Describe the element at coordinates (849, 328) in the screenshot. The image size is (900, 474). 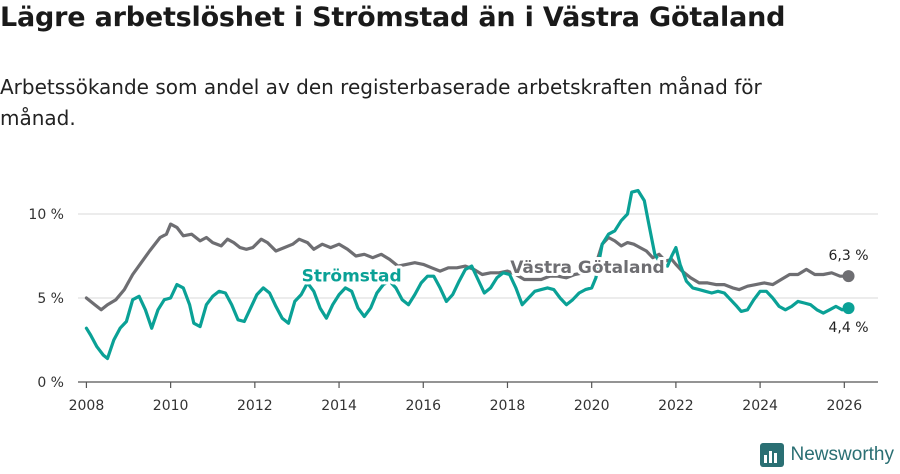
I see `end-label-stromstad: 4,4 %` at that location.